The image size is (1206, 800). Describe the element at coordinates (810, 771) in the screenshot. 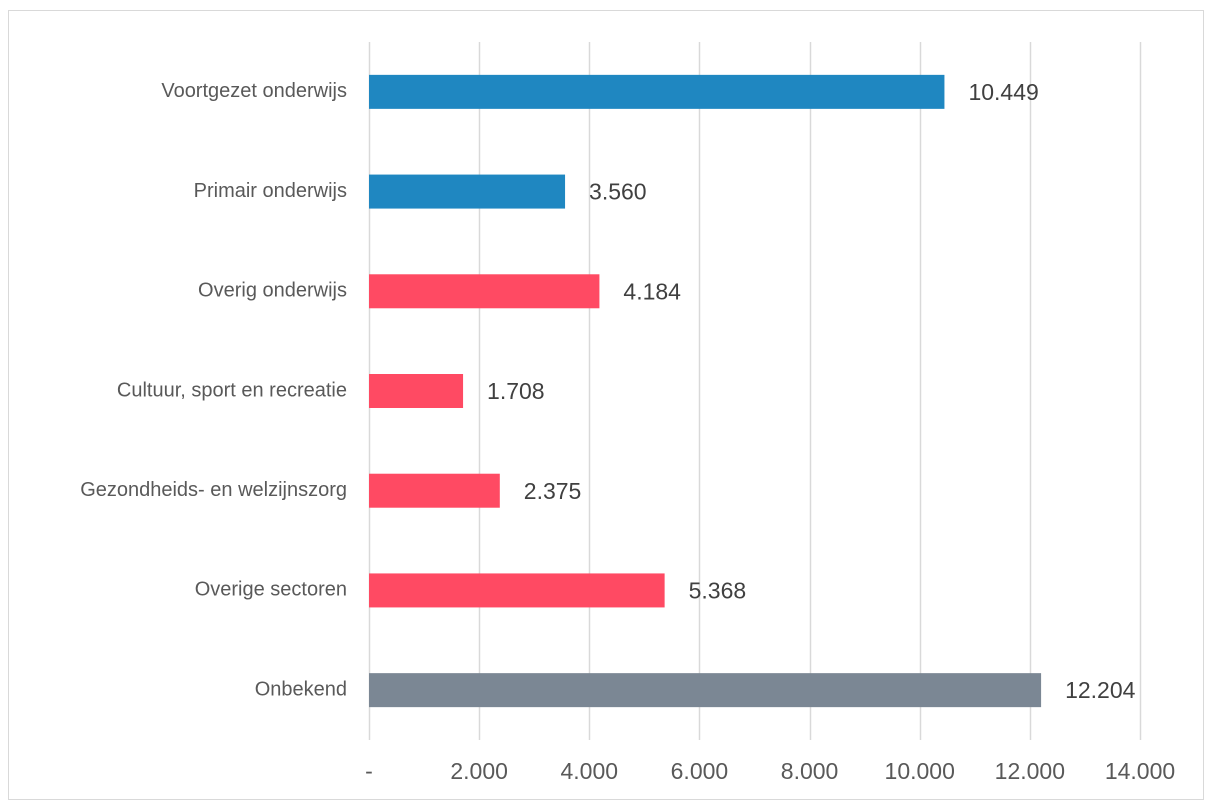

I see `x-tick-label: 8.000` at that location.